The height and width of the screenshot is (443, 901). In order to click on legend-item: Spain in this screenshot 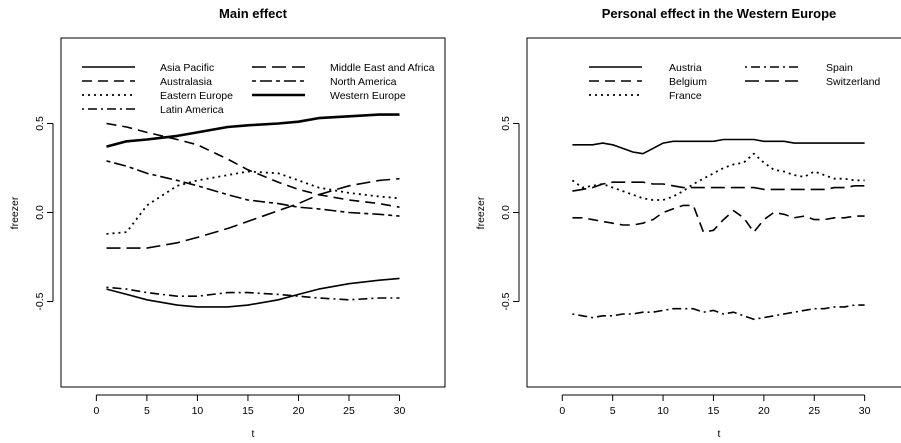, I will do `click(799, 68)`.